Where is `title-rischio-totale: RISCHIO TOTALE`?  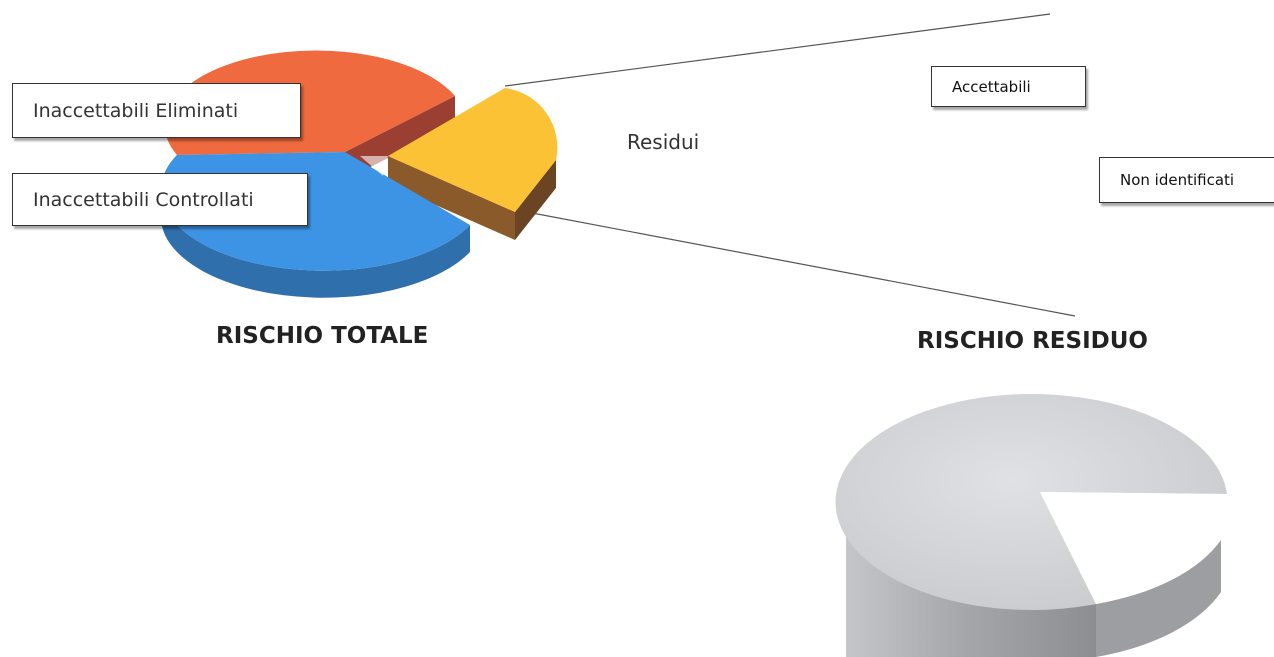 title-rischio-totale: RISCHIO TOTALE is located at coordinates (322, 336).